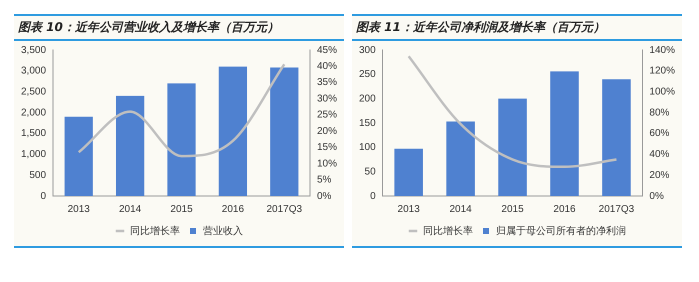 The width and height of the screenshot is (699, 282). What do you see at coordinates (659, 134) in the screenshot?
I see `y2-tick-label: 60%` at bounding box center [659, 134].